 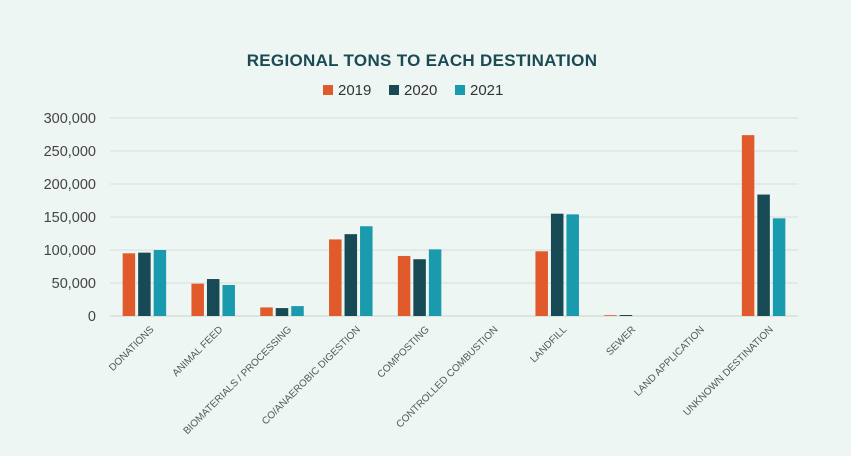 What do you see at coordinates (132, 349) in the screenshot?
I see `x-tick-label: DONATIONS` at bounding box center [132, 349].